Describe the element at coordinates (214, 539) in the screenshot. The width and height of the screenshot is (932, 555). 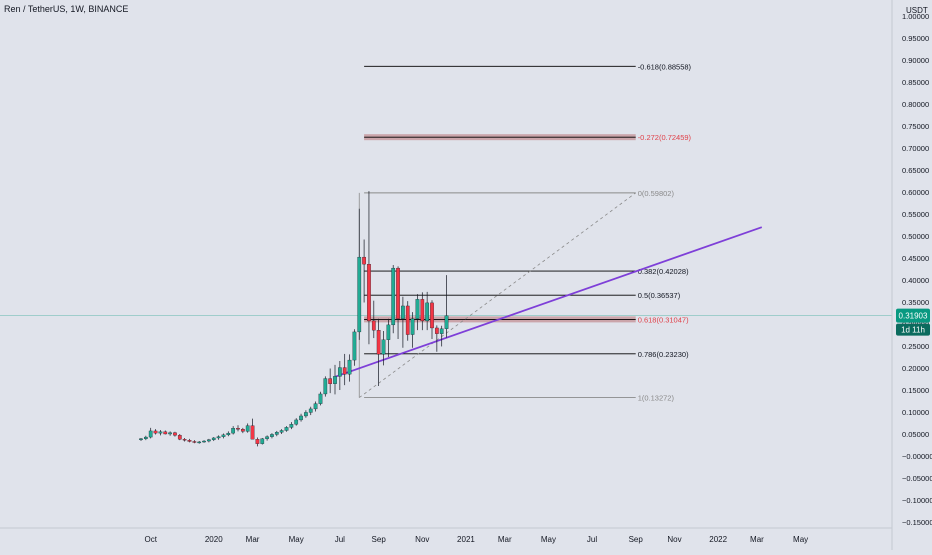
I see `x-tick-label: 2020` at that location.